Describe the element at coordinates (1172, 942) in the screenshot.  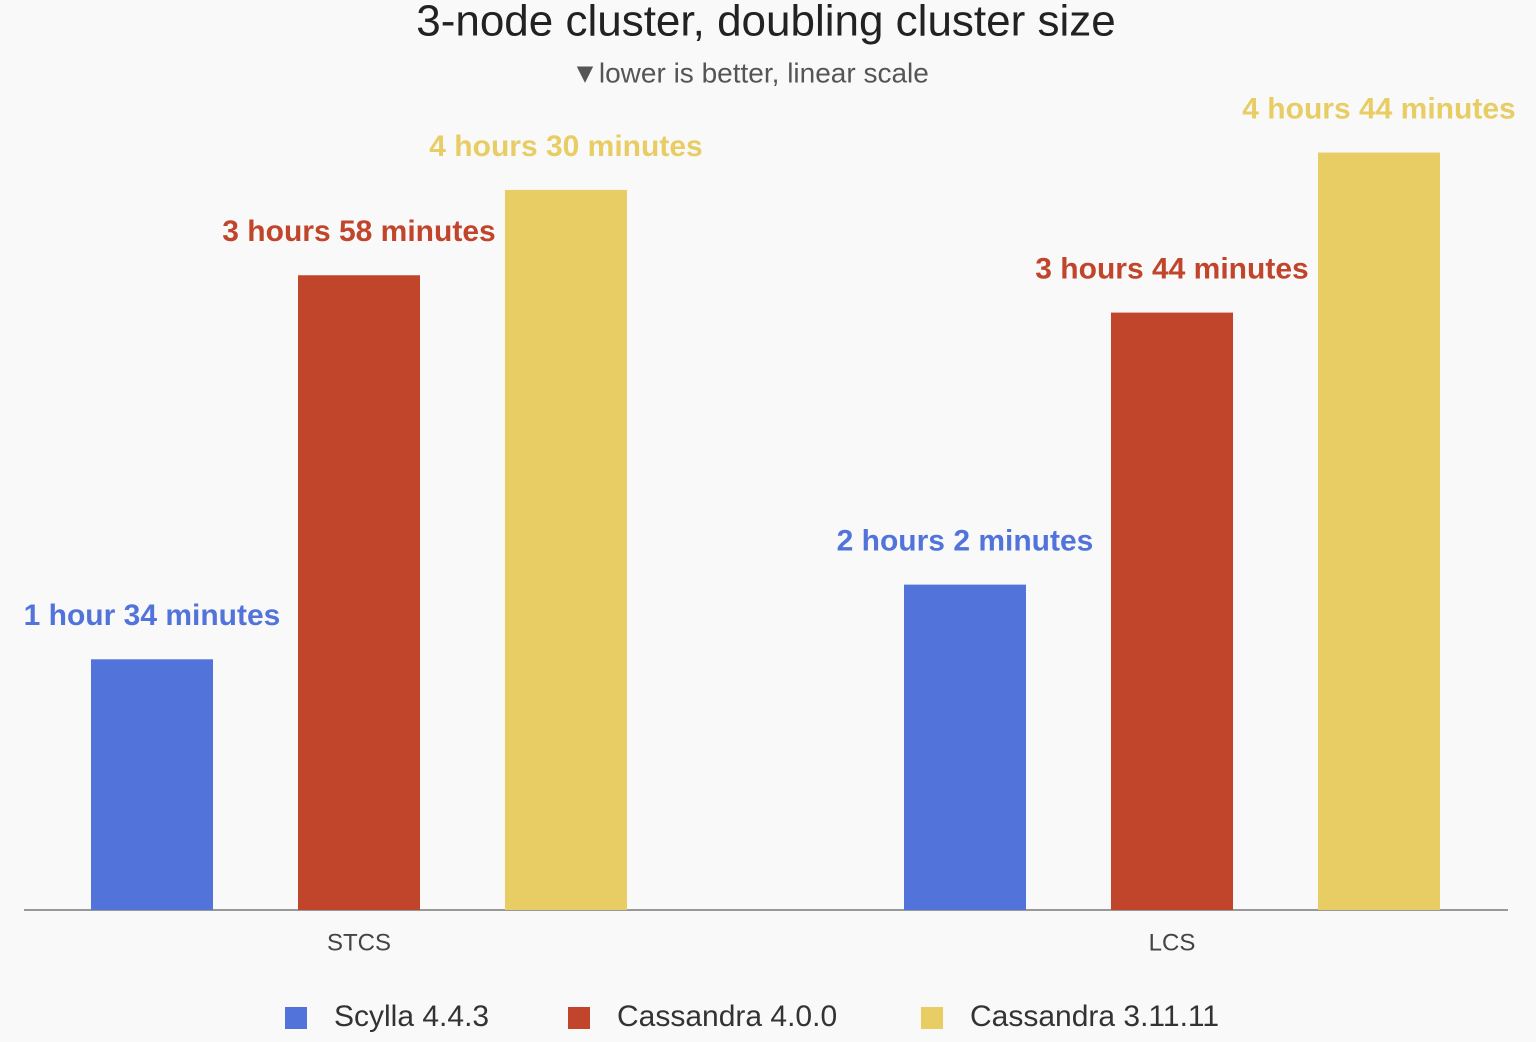
I see `x-tick-label: LCS` at that location.